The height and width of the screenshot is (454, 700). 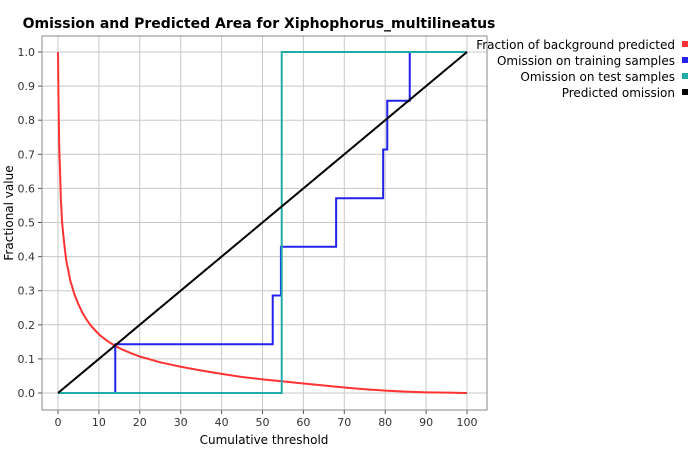 What do you see at coordinates (264, 440) in the screenshot?
I see `x-axis-label: Cumulative threshold` at bounding box center [264, 440].